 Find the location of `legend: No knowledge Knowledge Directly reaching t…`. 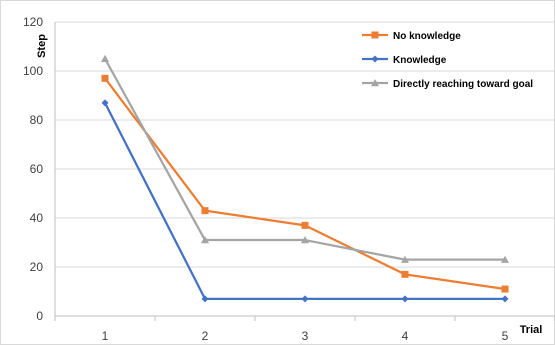

legend: No knowledge Knowledge Directly reaching t… is located at coordinates (447, 60).